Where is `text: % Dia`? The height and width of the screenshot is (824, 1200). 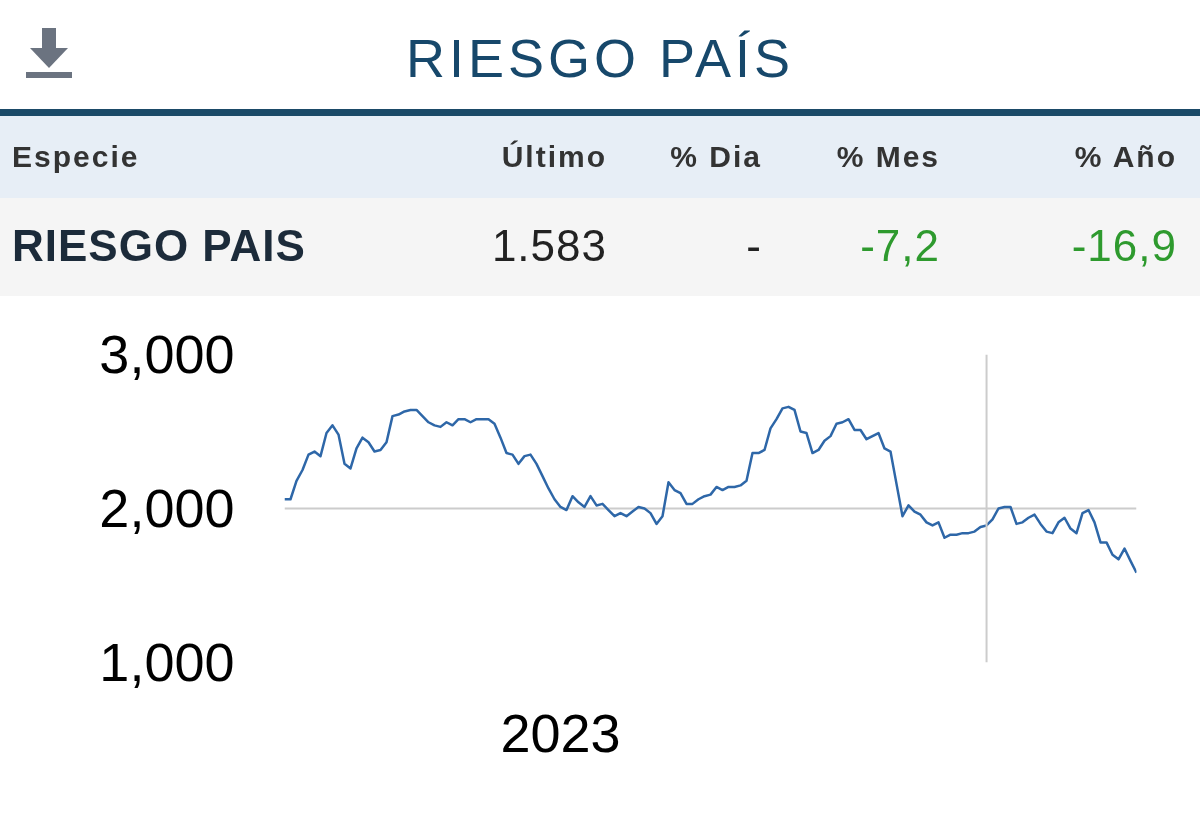 text: % Dia is located at coordinates (716, 157).